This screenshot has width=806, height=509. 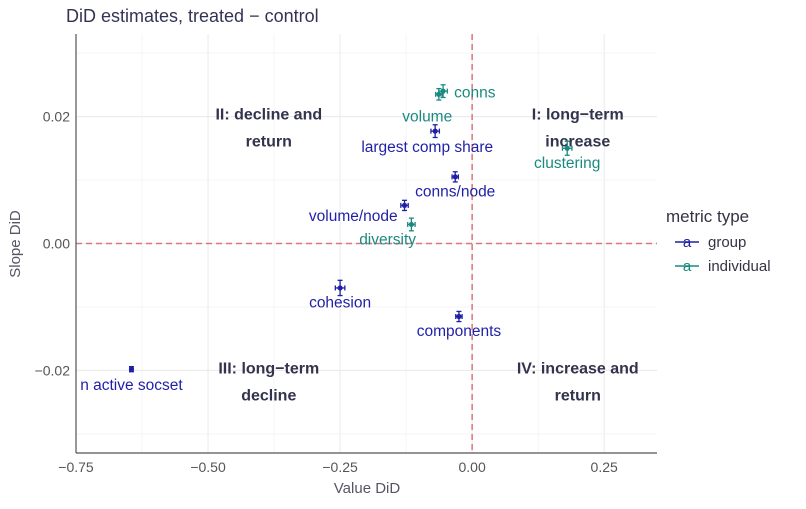 What do you see at coordinates (578, 369) in the screenshot?
I see `quadrant-label-line: IV: increase and` at bounding box center [578, 369].